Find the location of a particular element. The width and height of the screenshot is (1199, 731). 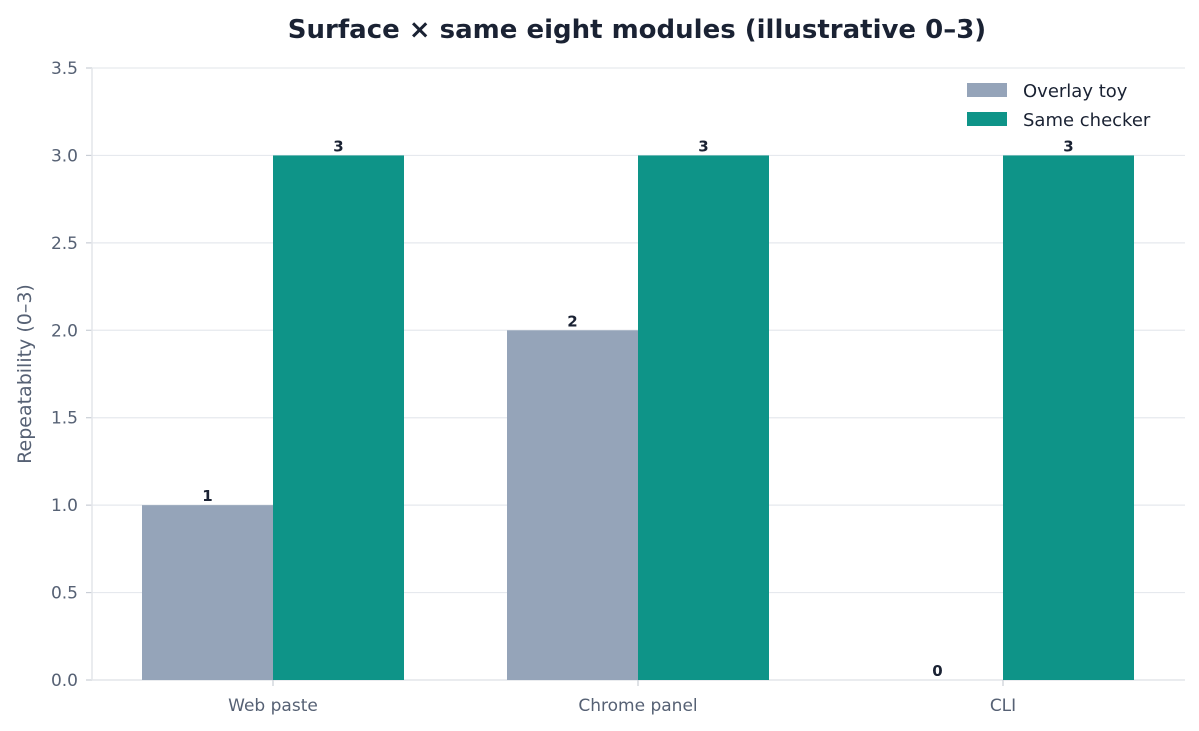

legend-label: Same checker is located at coordinates (1087, 120).